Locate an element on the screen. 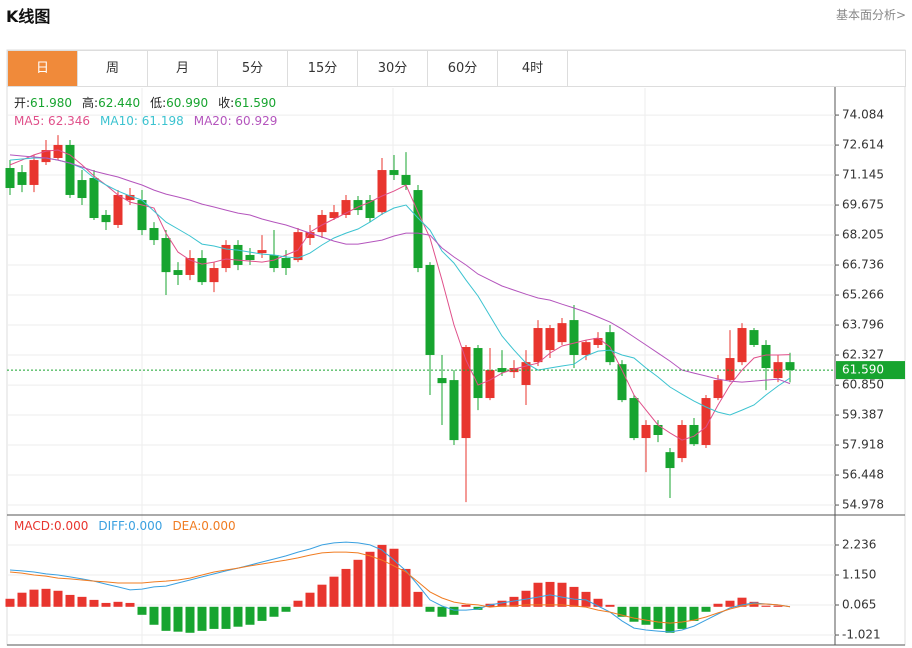  y-tick-label: 74.084 is located at coordinates (863, 115).